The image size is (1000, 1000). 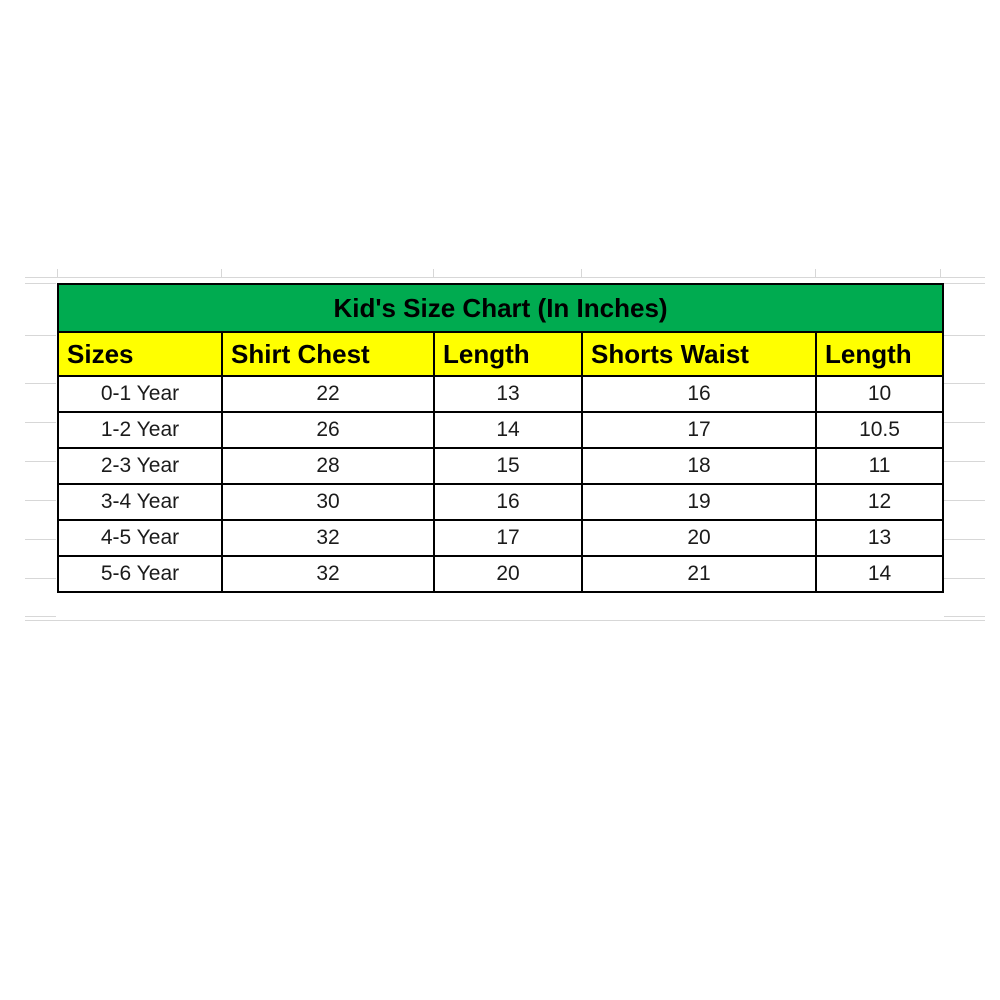 What do you see at coordinates (879, 430) in the screenshot?
I see `cell-shorts-length: 10.5` at bounding box center [879, 430].